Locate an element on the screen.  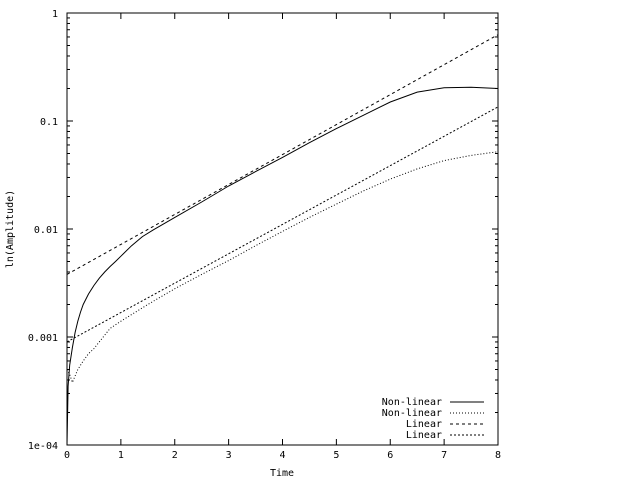
x-tick-label: 3 is located at coordinates (229, 455).